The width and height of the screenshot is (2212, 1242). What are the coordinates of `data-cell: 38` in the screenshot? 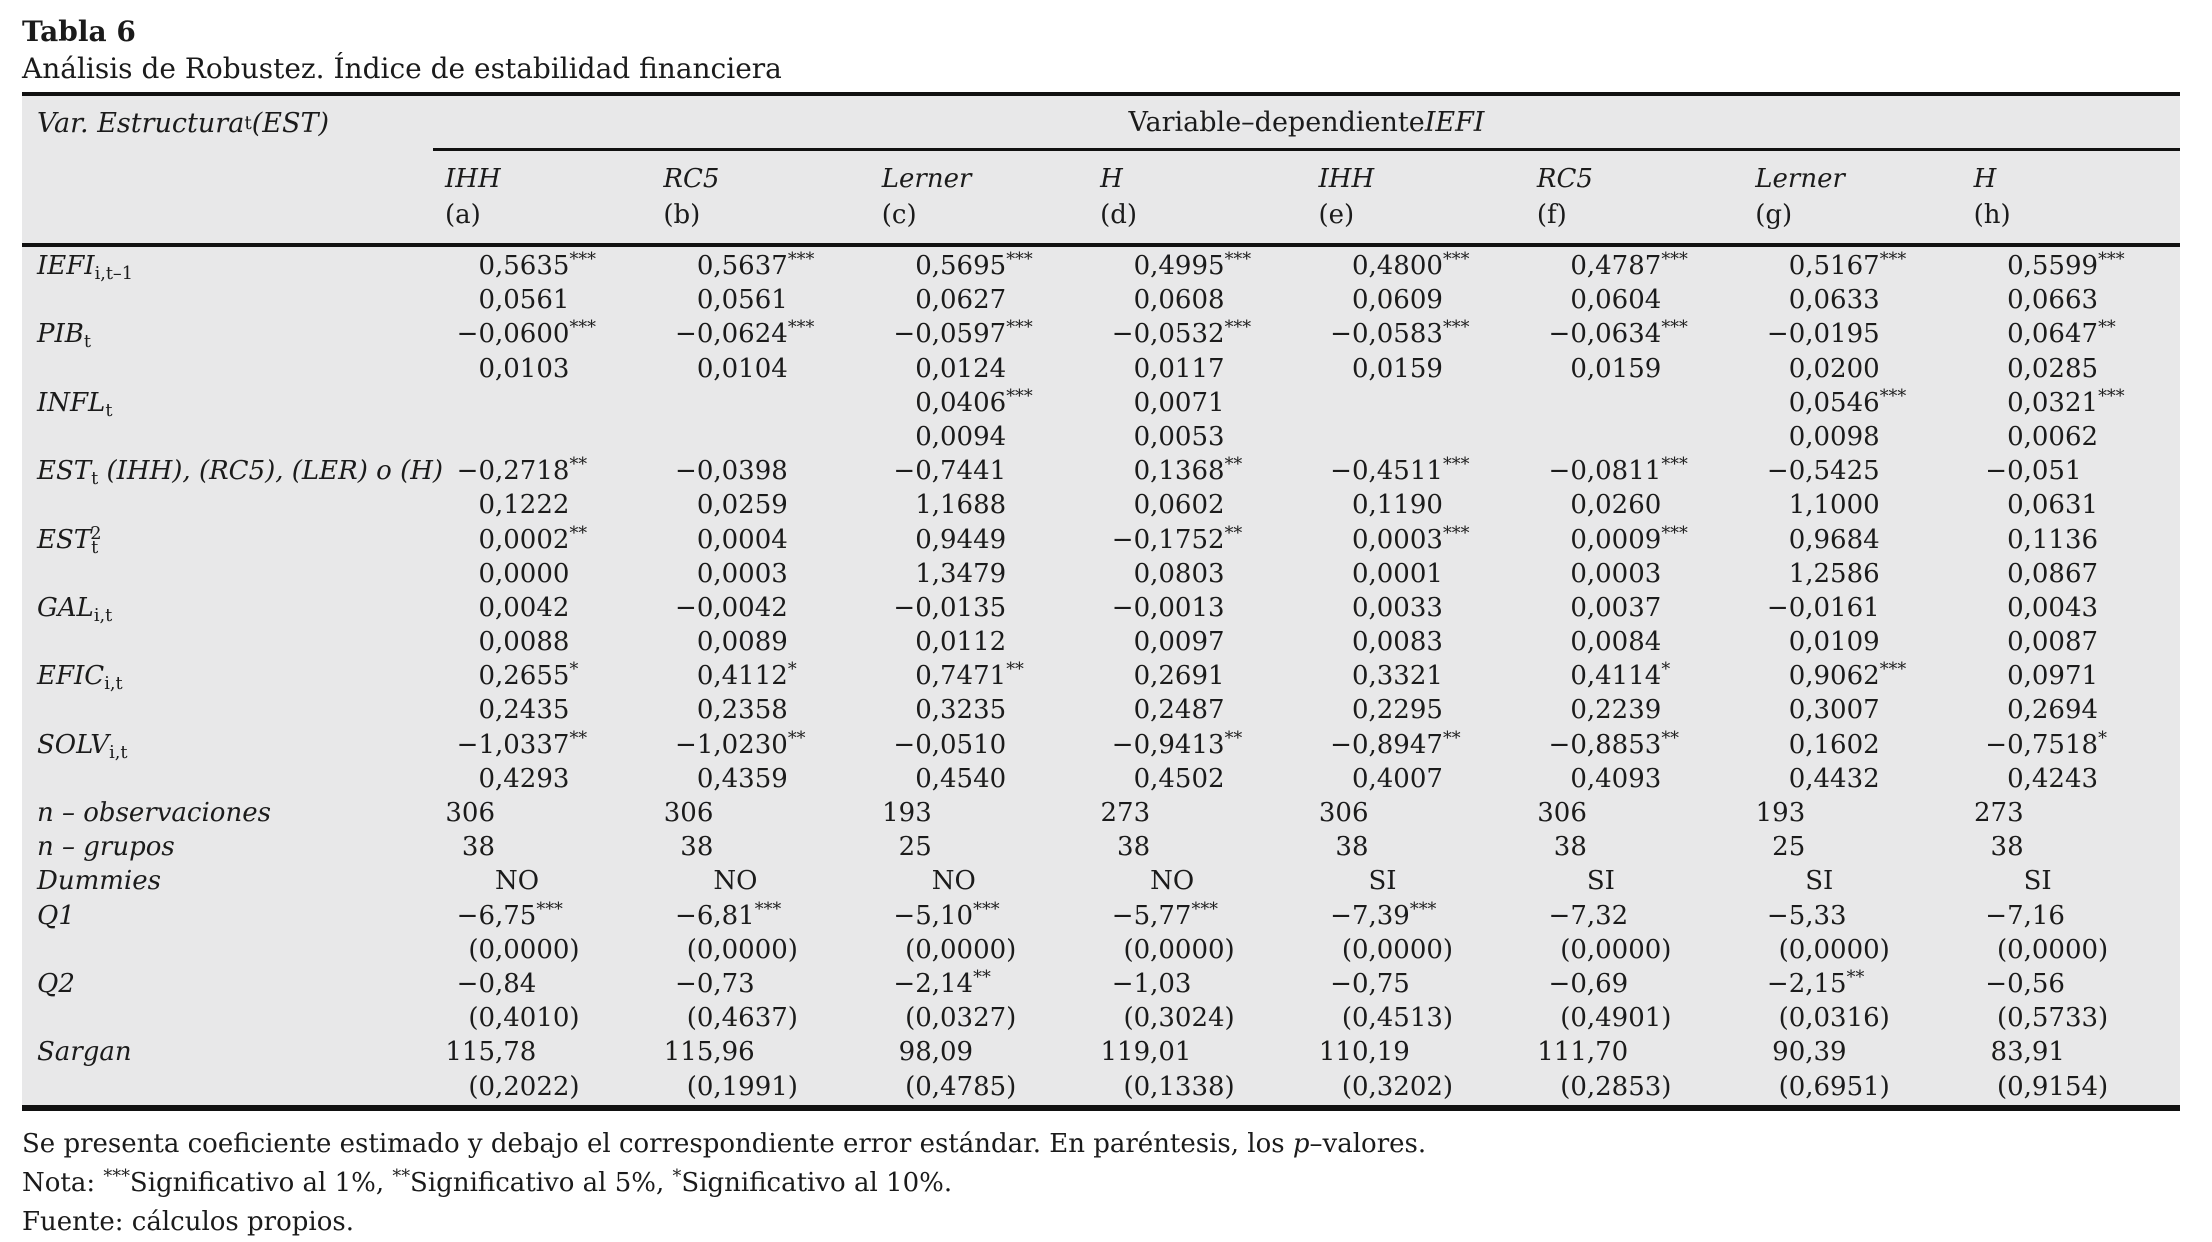 It's located at (1416, 847).